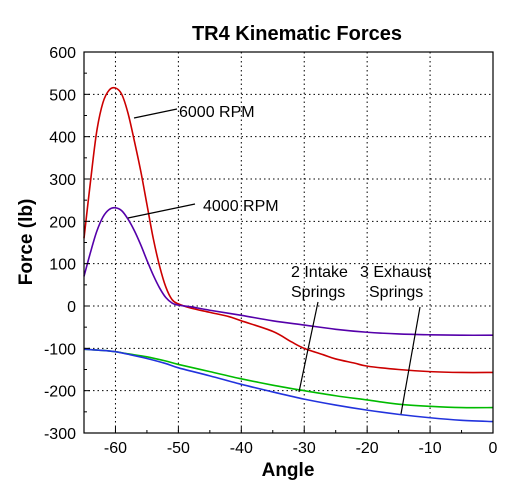  What do you see at coordinates (217, 112) in the screenshot?
I see `annotation-6000-rpm-label: 6000 RPM` at bounding box center [217, 112].